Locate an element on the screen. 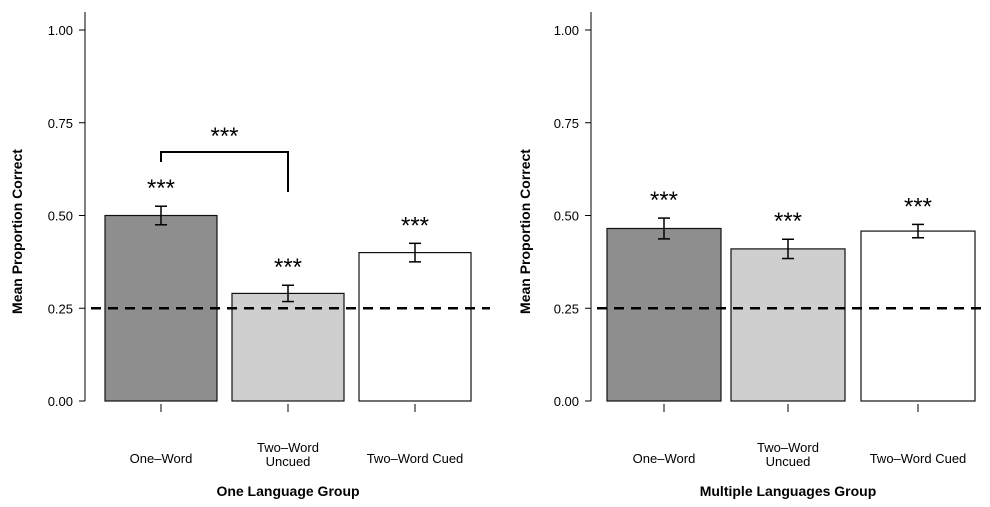  x-axis-title: One Language Group is located at coordinates (287, 491).